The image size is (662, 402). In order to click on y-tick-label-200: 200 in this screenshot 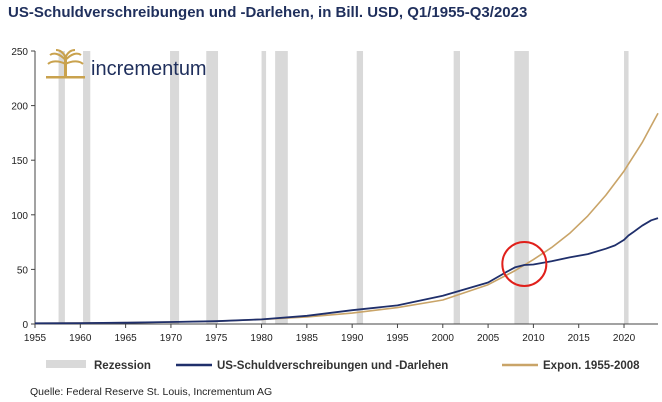, I will do `click(19, 107)`.